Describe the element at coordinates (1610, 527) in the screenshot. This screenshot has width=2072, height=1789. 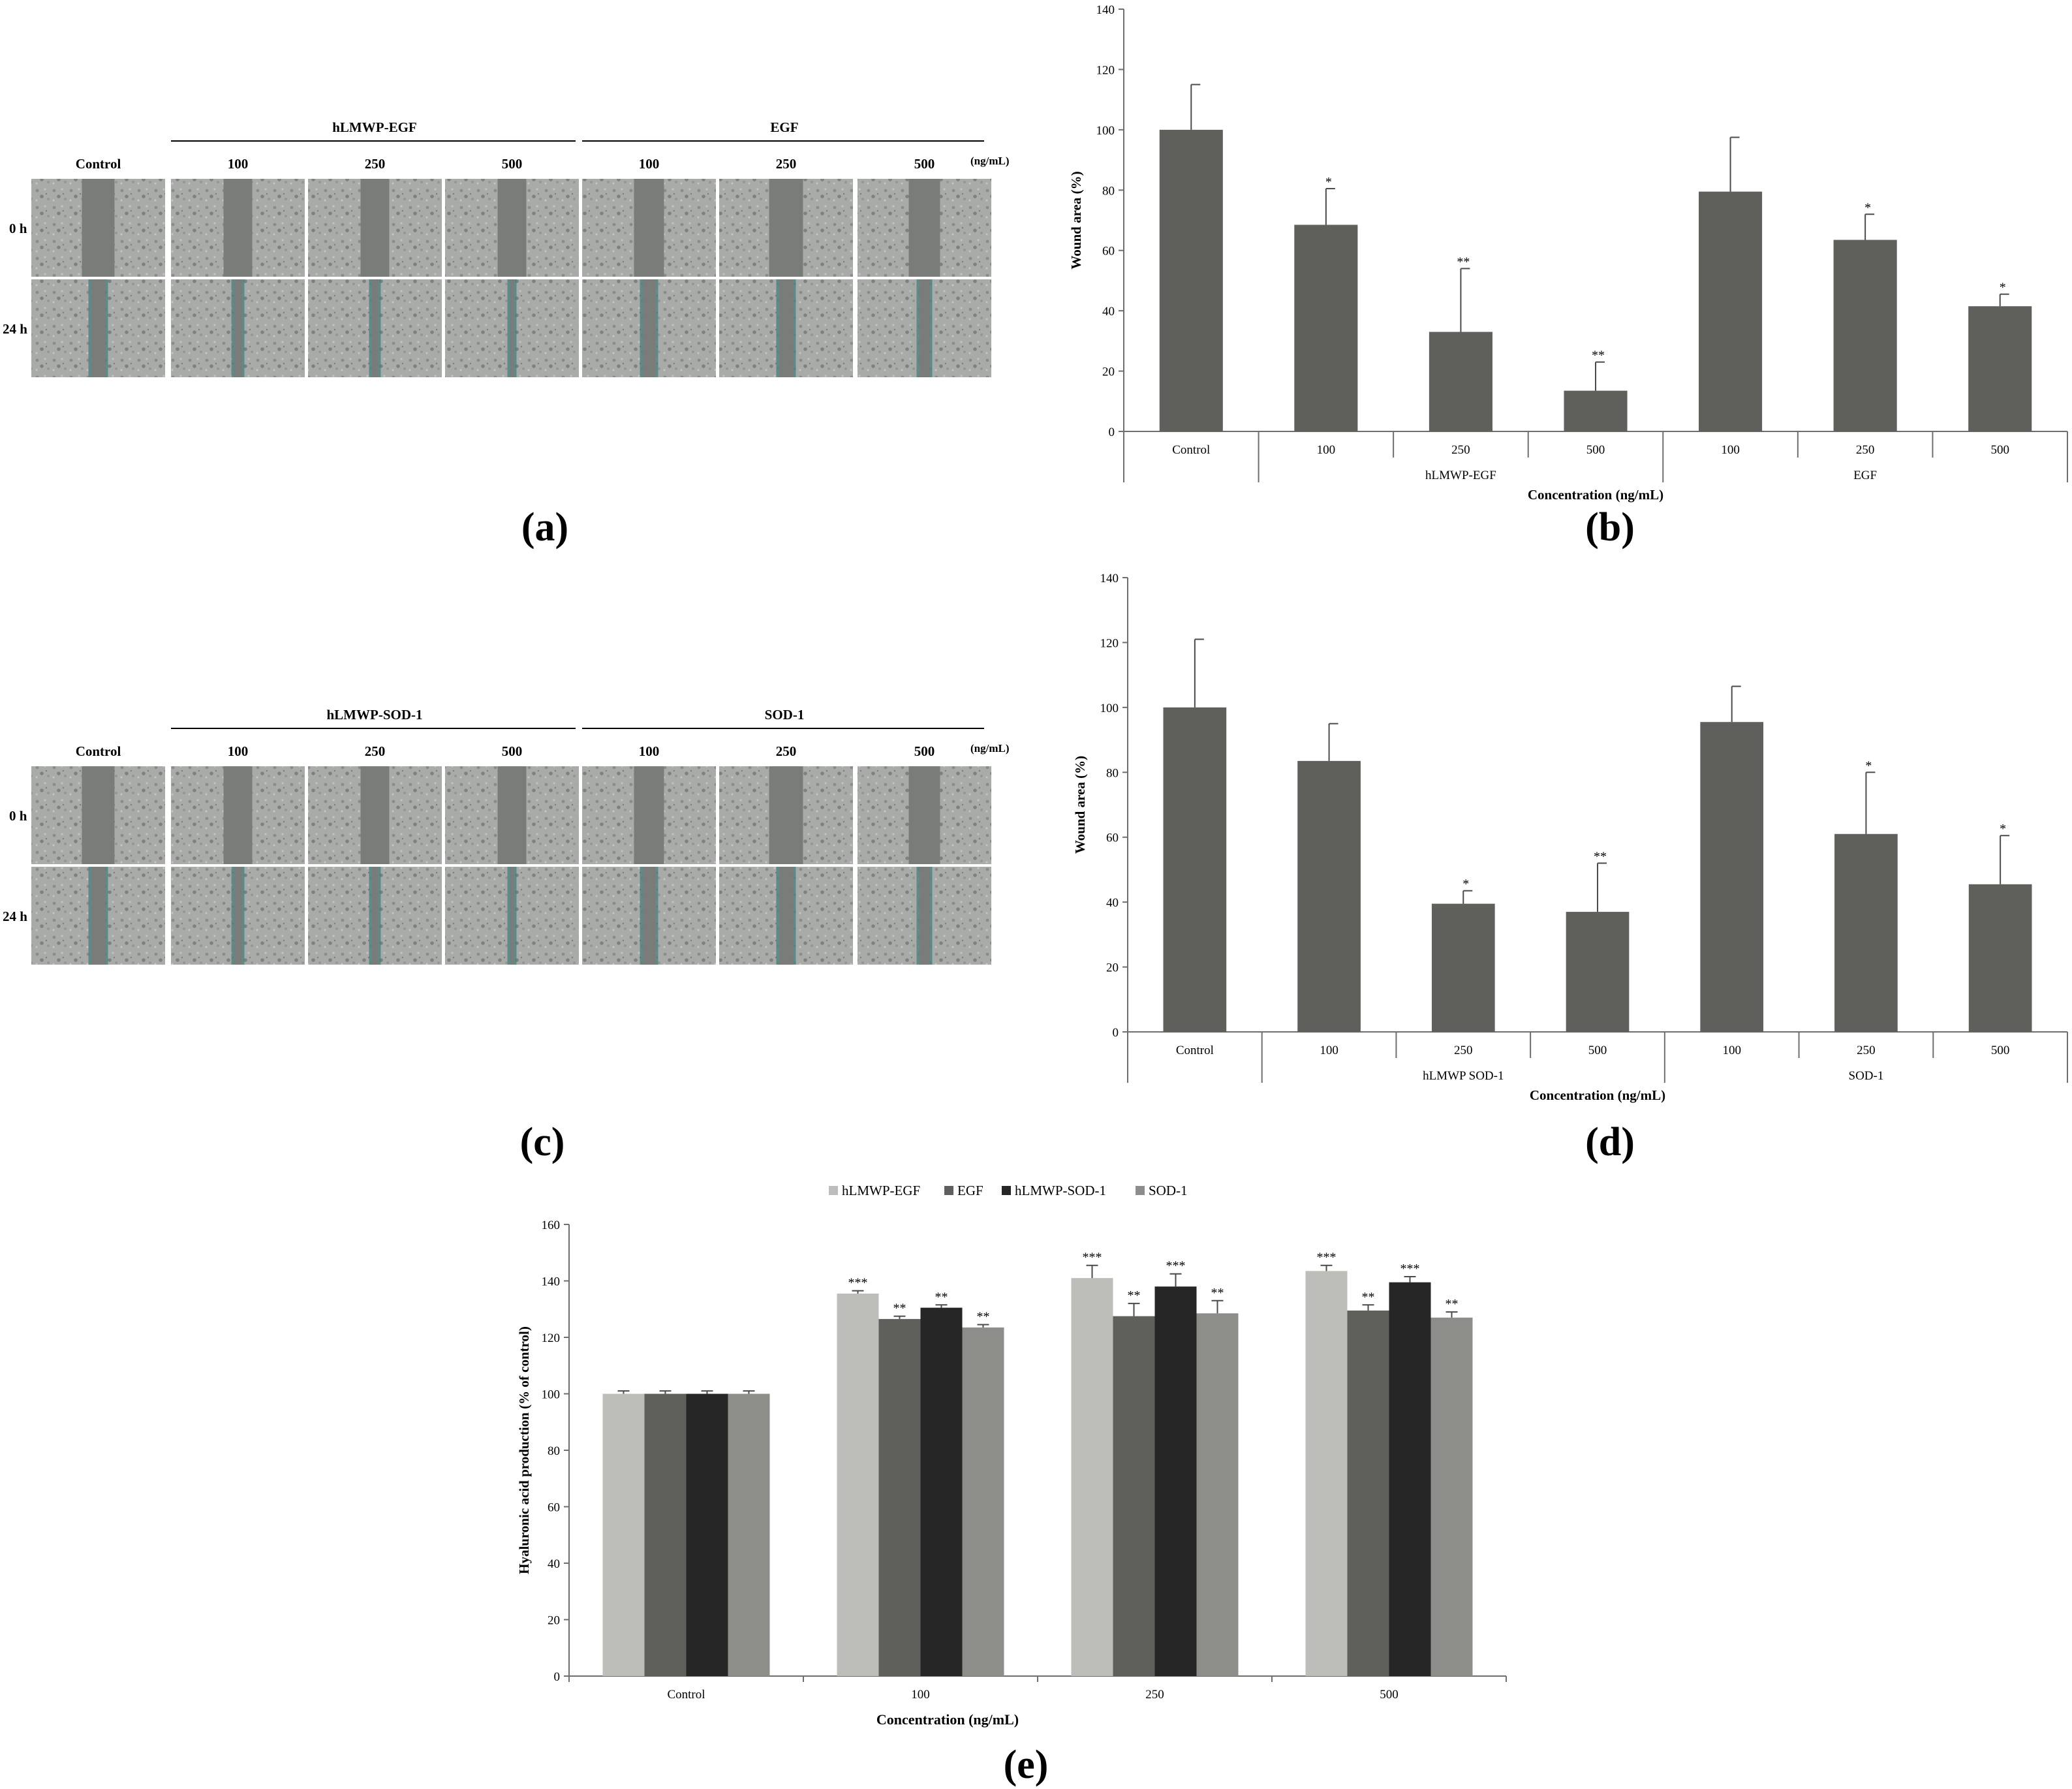
I see `figure-label-b: (b)` at that location.